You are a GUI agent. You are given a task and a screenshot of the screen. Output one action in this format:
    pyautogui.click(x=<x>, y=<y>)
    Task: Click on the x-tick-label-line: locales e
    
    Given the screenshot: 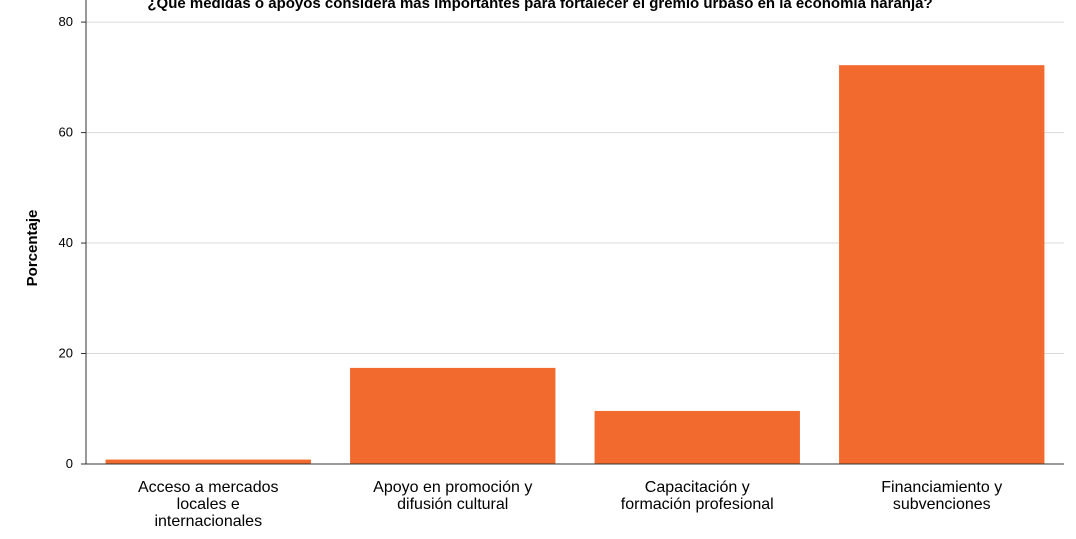 What is the action you would take?
    pyautogui.click(x=208, y=504)
    